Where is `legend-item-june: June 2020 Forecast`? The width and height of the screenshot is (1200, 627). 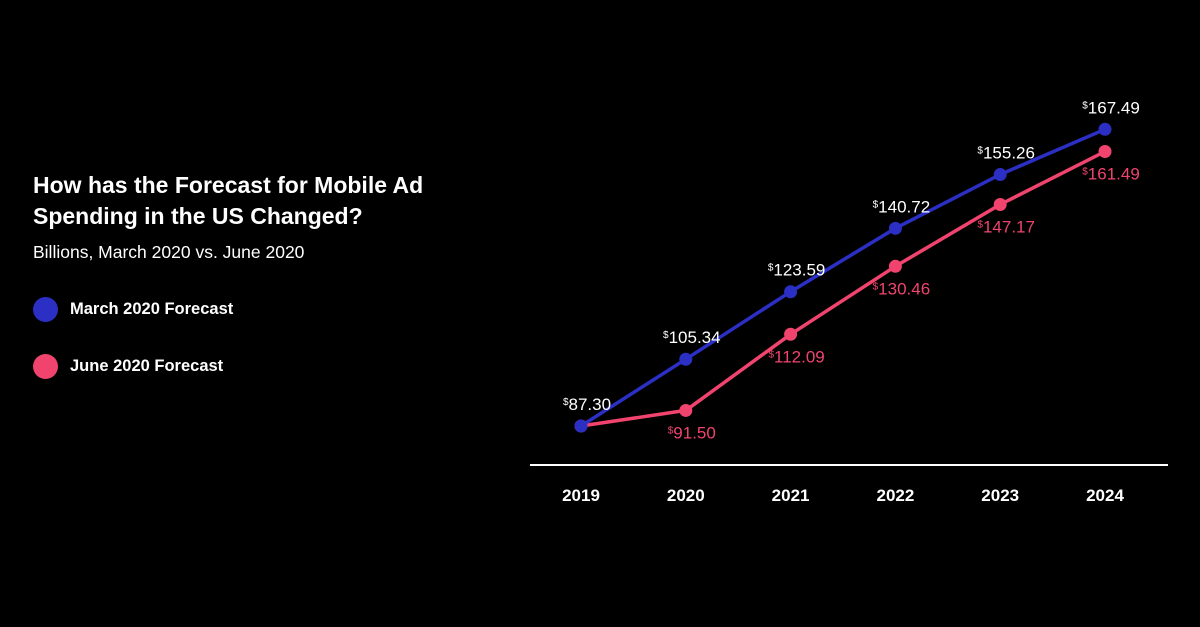 legend-item-june: June 2020 Forecast is located at coordinates (133, 366).